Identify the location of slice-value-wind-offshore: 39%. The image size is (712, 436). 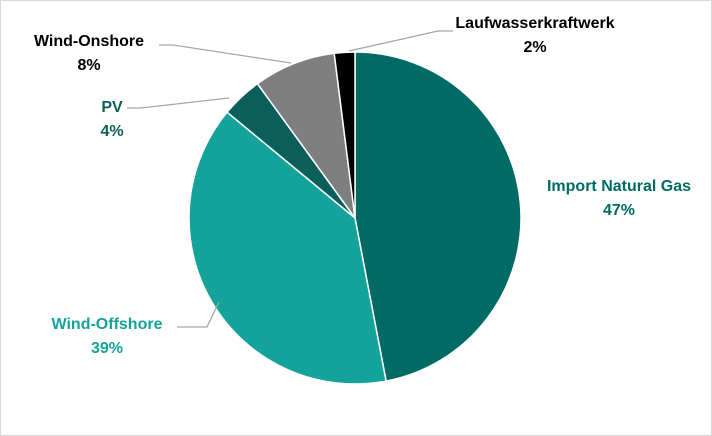
(107, 348).